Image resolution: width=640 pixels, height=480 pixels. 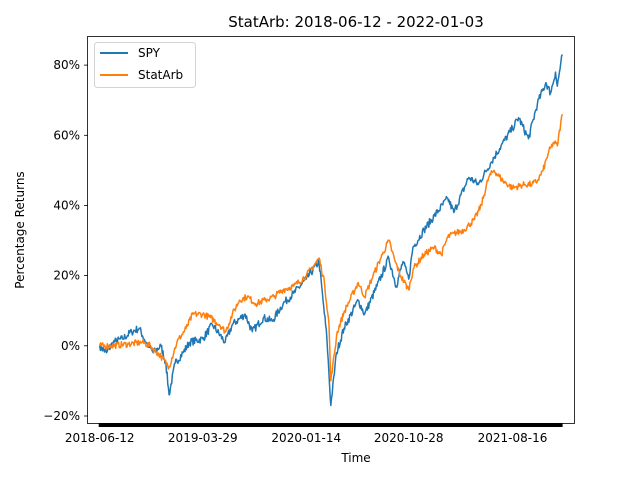 What do you see at coordinates (20, 229) in the screenshot?
I see `y-axis-label: Percentage Returns` at bounding box center [20, 229].